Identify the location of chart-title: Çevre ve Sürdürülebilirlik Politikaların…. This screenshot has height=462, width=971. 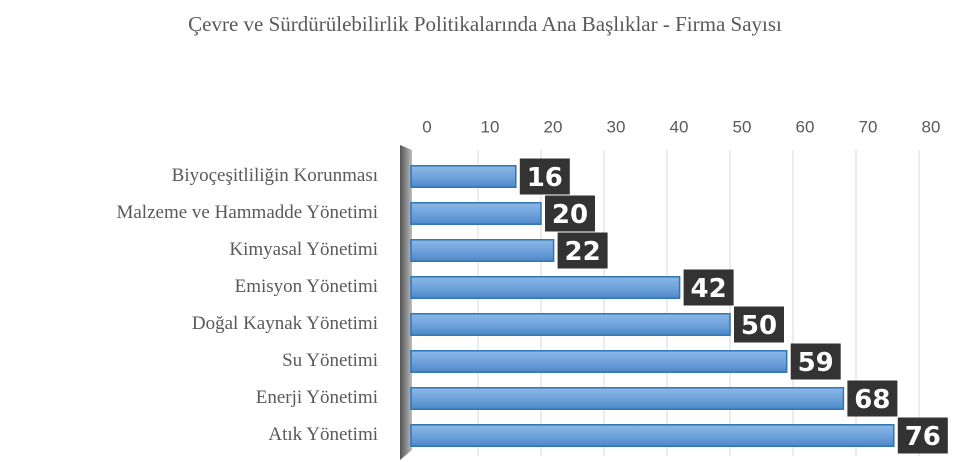
(485, 24).